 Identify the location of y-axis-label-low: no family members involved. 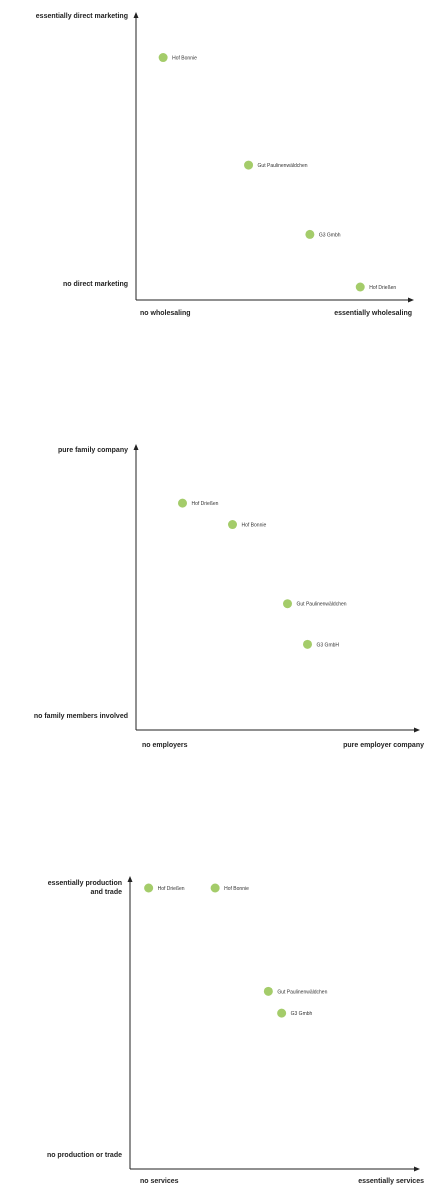
(81, 716).